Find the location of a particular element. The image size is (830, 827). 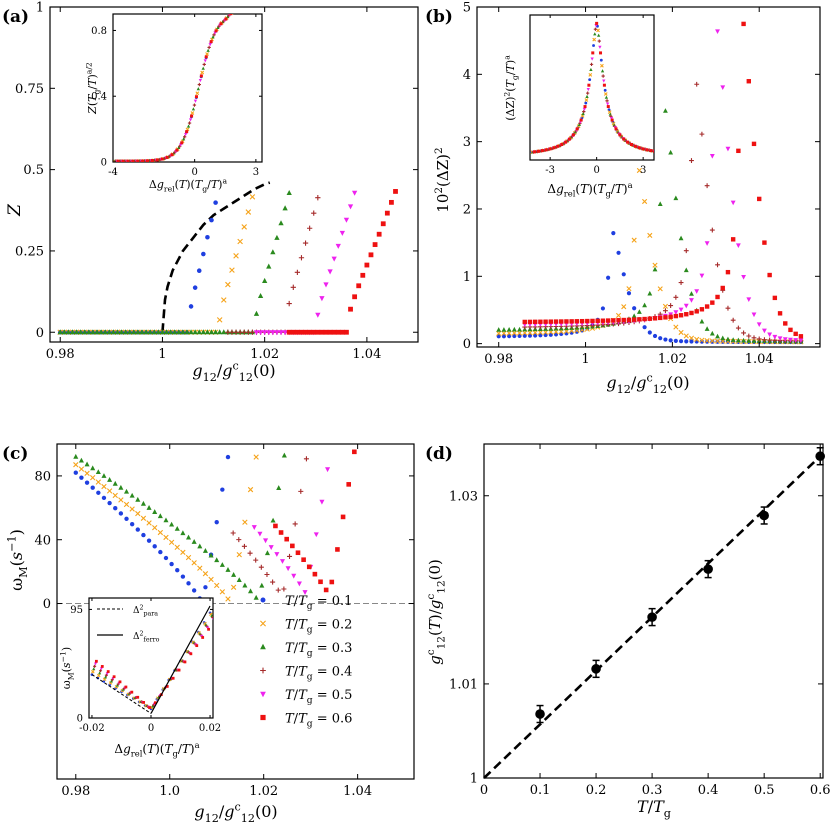

panel-a-xlabel: g12/gc12(0) is located at coordinates (233, 372).